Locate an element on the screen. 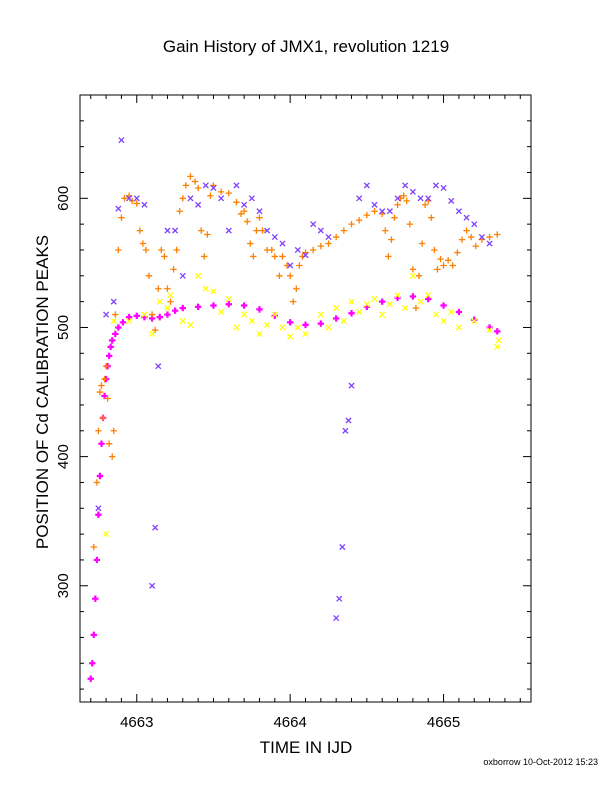  x-tick-label: 4663 is located at coordinates (136, 722).